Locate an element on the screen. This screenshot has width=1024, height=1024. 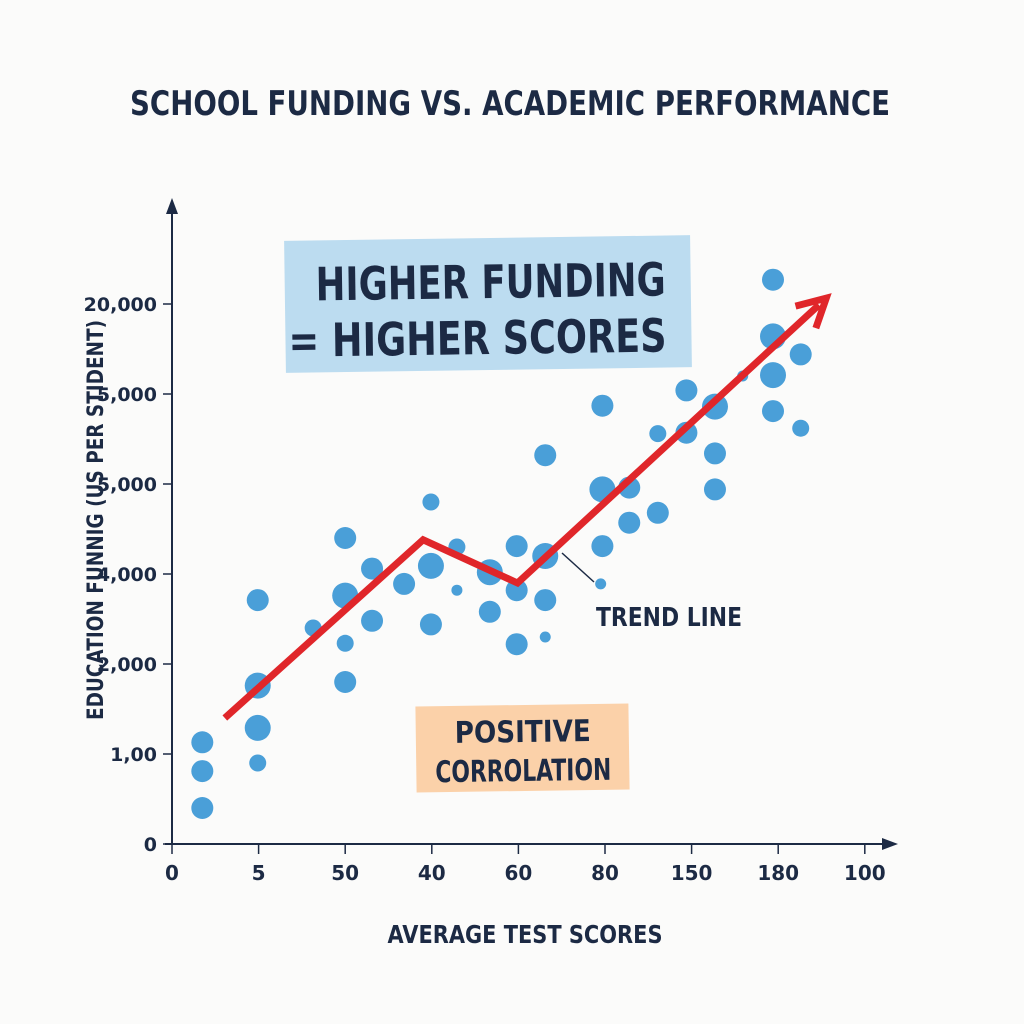
x-tick-label: 150 is located at coordinates (692, 873).